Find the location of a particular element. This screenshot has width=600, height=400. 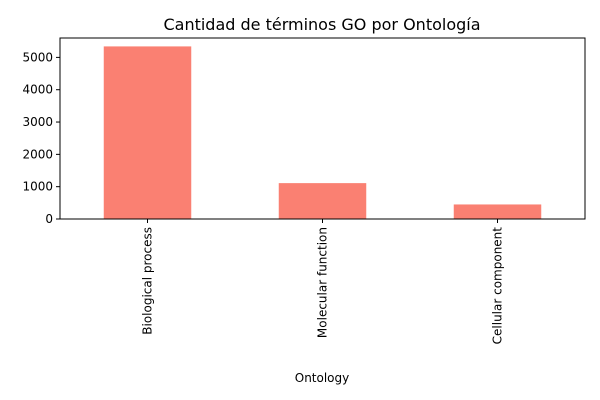

y-tick-label: 3000 is located at coordinates (37, 122).